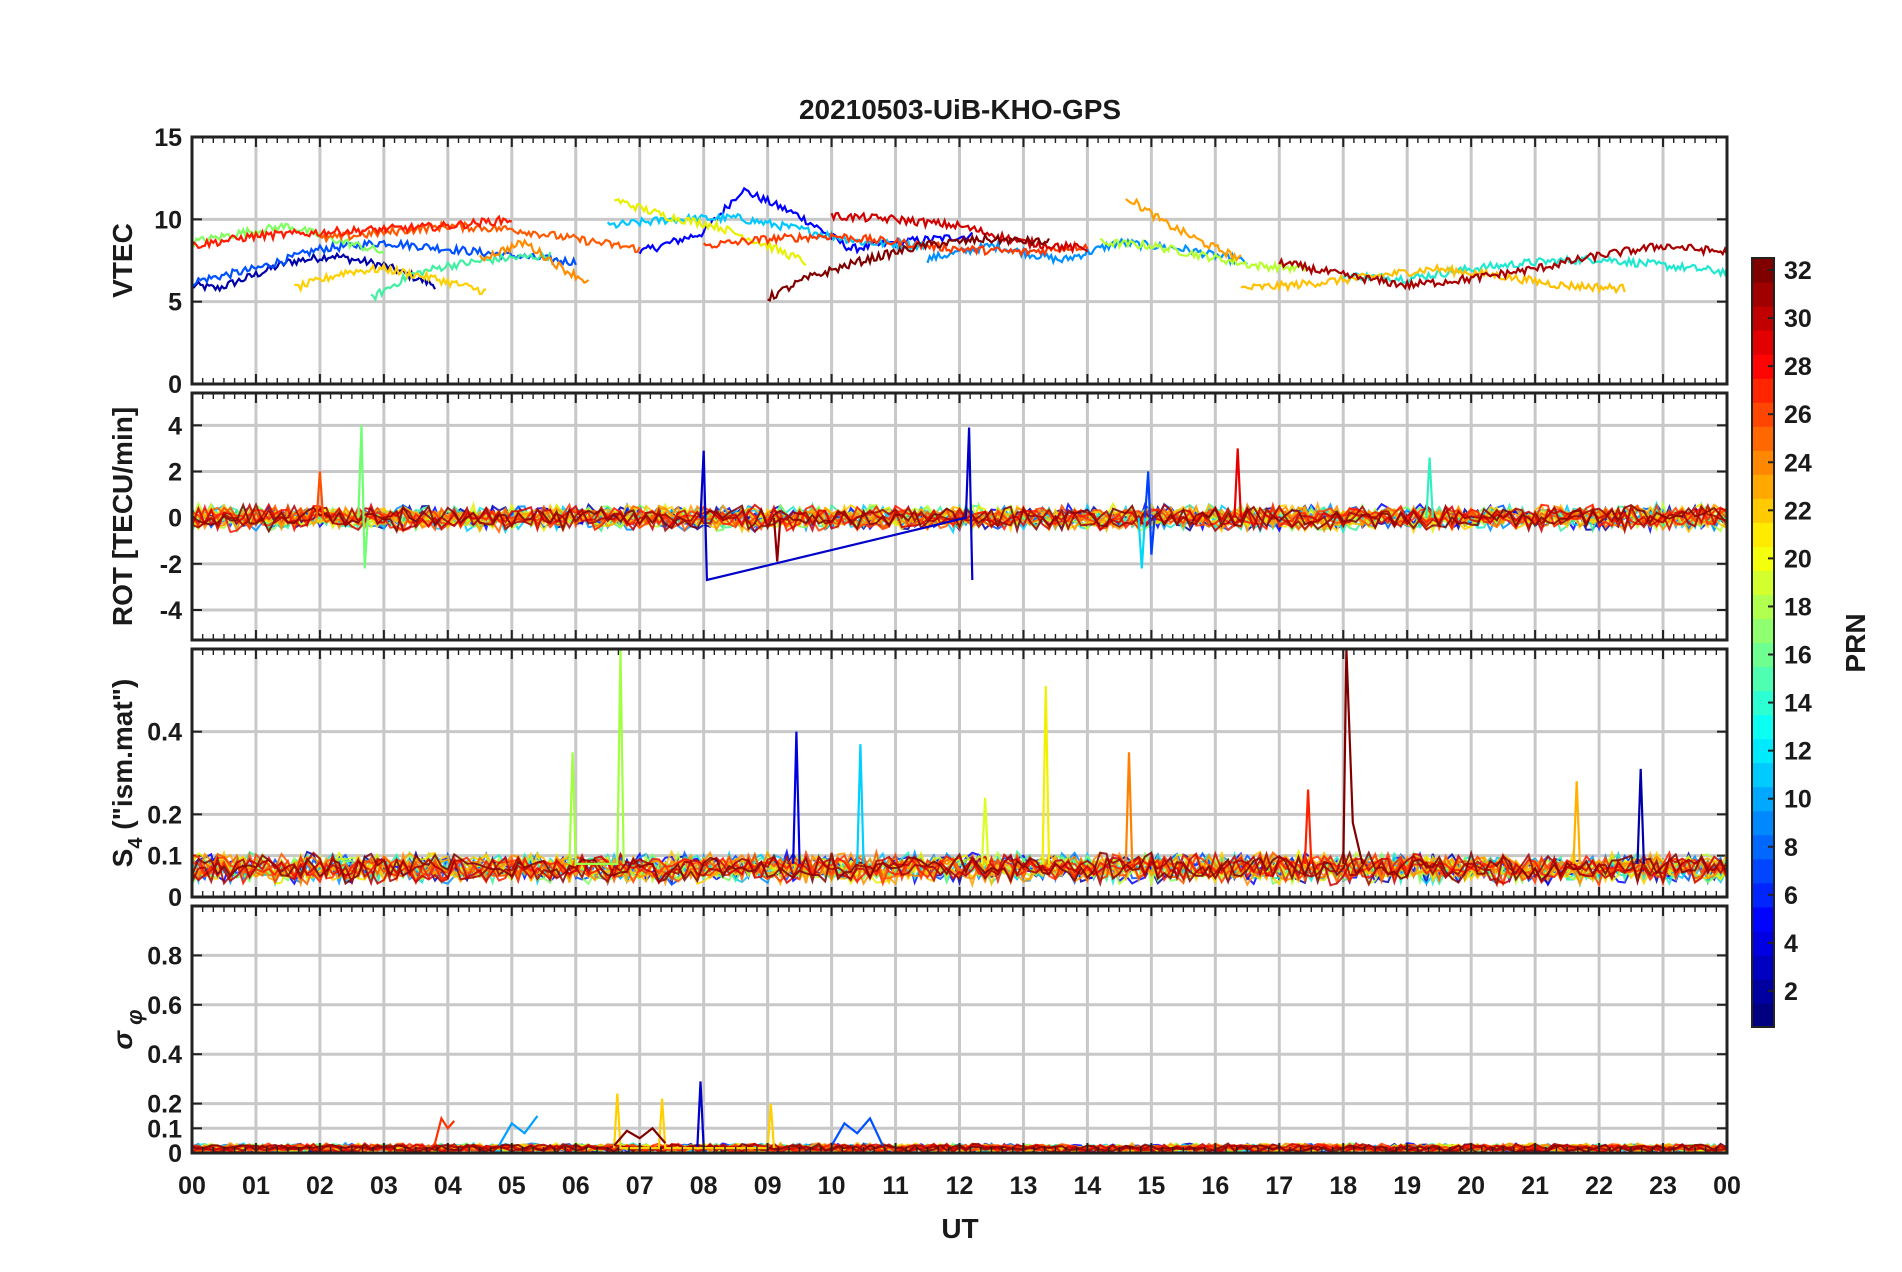  I want to click on y-tick-label: -4, so click(171, 611).